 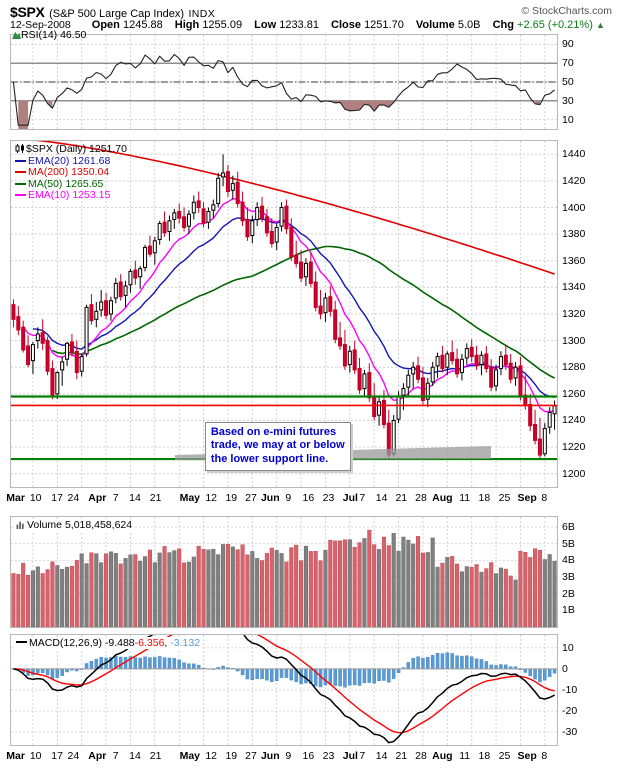 I want to click on price-legend-row: MA(200) 1350.04, so click(x=71, y=172).